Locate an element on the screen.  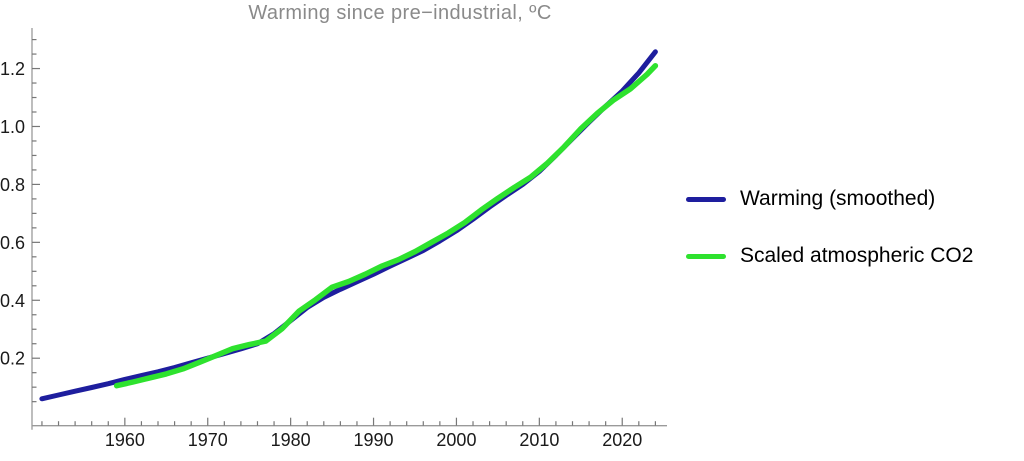
x-tick-label: 2000 is located at coordinates (456, 440).